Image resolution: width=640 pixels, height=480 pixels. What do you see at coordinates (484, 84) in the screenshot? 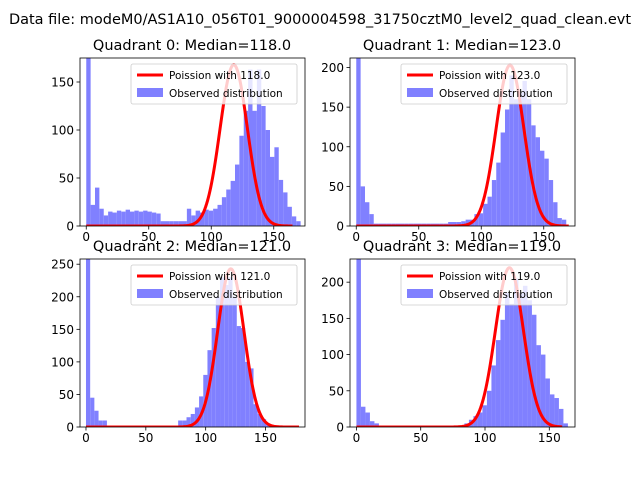
I see `legend: Poission with 123.0 Observed distribution` at bounding box center [484, 84].